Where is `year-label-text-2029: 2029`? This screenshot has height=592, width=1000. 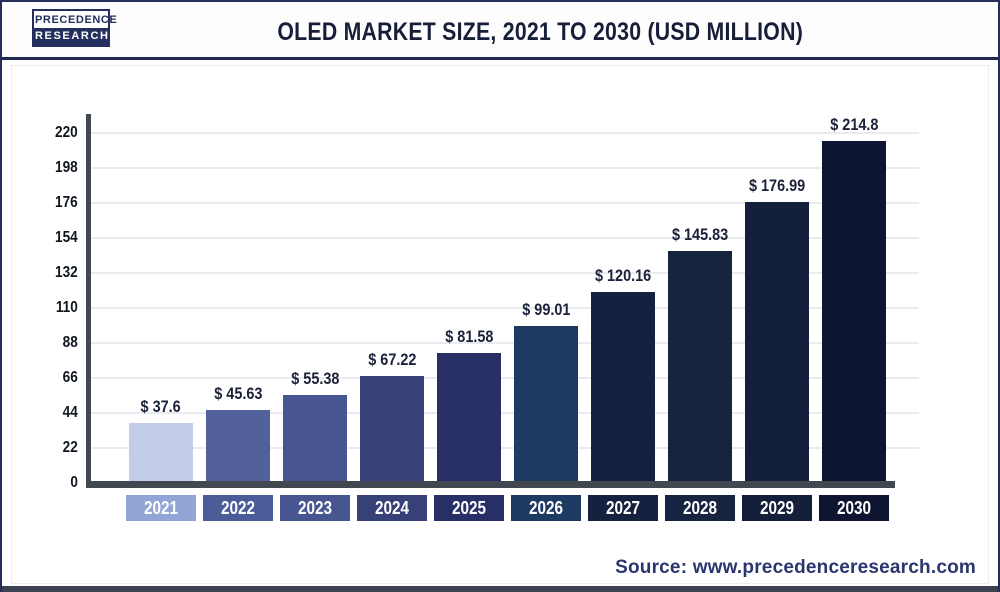 year-label-text-2029: 2029 is located at coordinates (777, 507).